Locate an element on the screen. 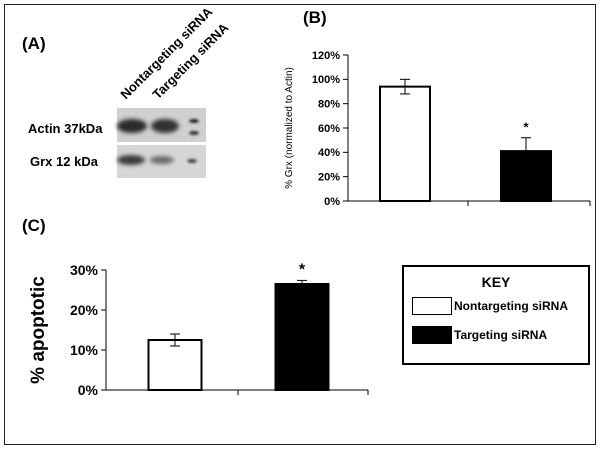  chart-b-y-axis-label: % Grx (normalized to Actin) is located at coordinates (289, 128).